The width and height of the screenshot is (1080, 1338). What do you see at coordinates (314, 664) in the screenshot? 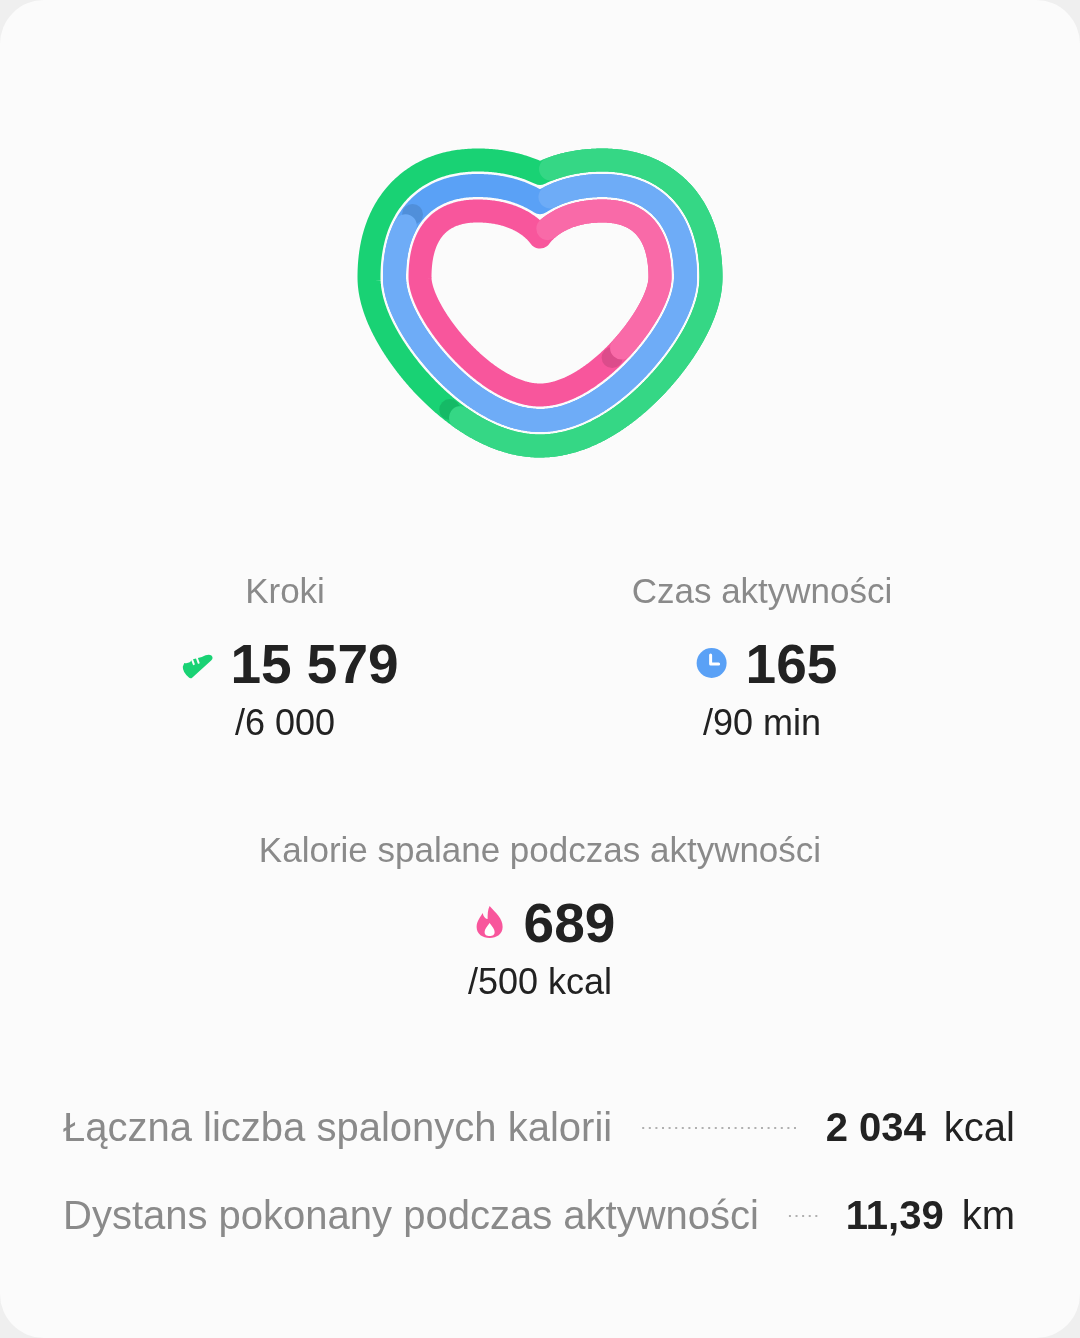
I see `data-label: 15 579` at bounding box center [314, 664].